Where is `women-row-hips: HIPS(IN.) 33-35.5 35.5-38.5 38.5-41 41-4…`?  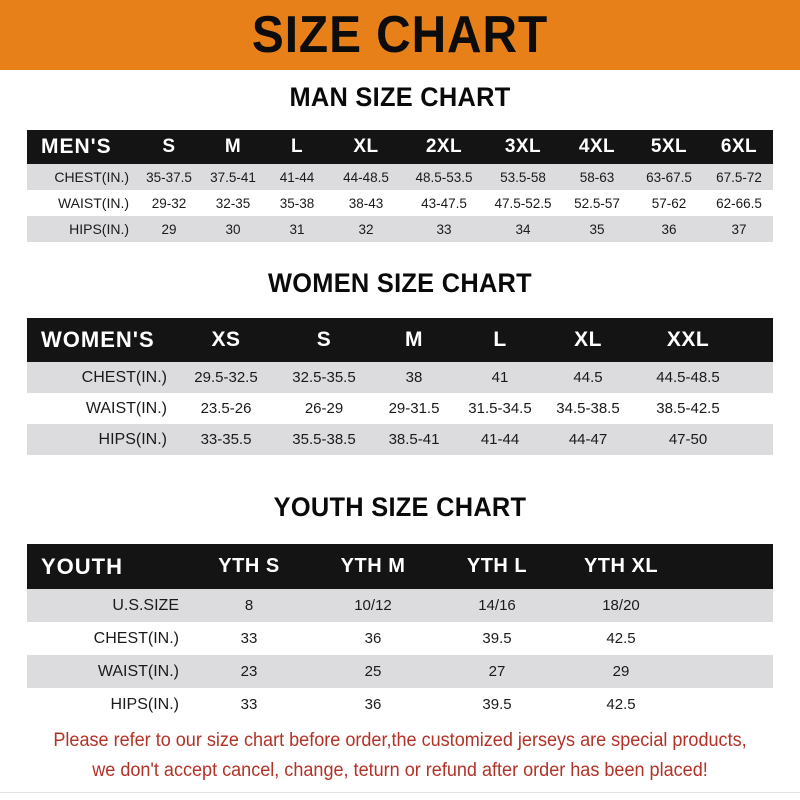 women-row-hips: HIPS(IN.) 33-35.5 35.5-38.5 38.5-41 41-4… is located at coordinates (400, 439).